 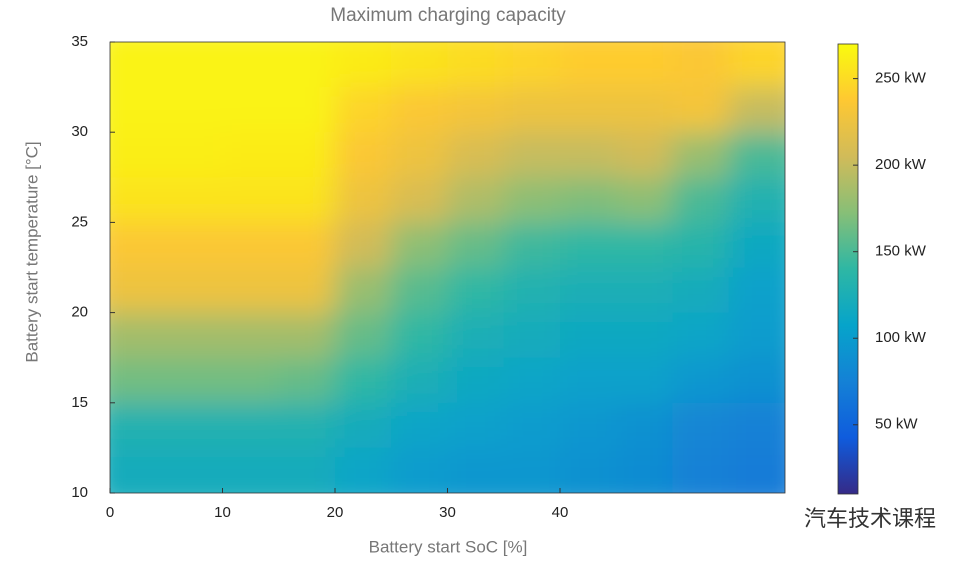 I want to click on x-axis-label: Battery start SoC [%], so click(x=448, y=546).